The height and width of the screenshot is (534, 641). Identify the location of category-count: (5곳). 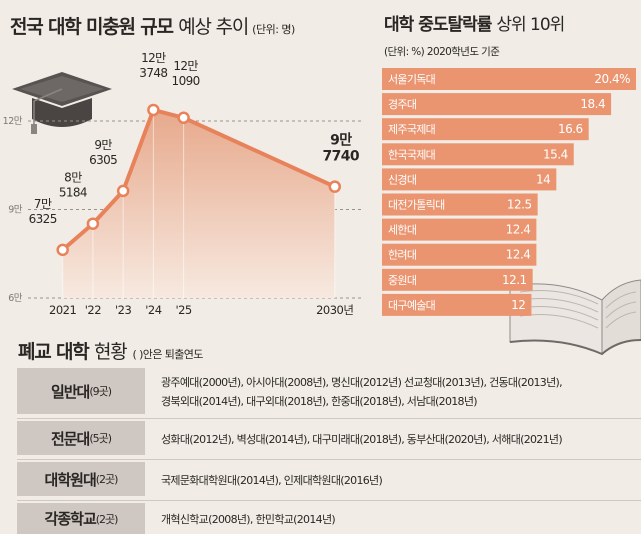
(100, 438).